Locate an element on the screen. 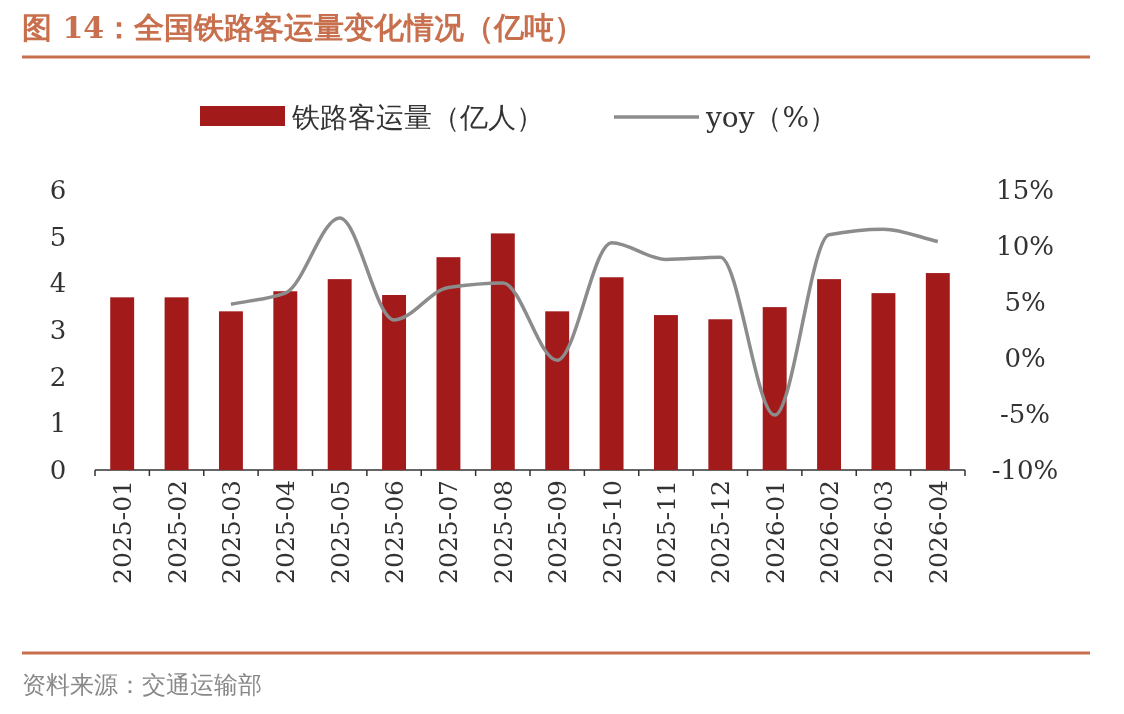  x-tick-label: 2025-08 is located at coordinates (503, 532).